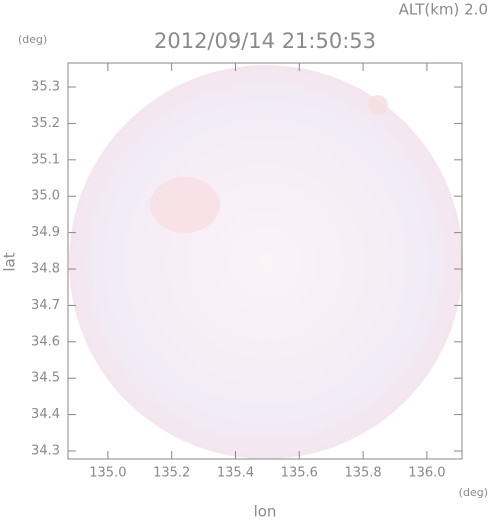 The image size is (491, 525). Describe the element at coordinates (45, 123) in the screenshot. I see `y-tick-label: 35.2` at that location.